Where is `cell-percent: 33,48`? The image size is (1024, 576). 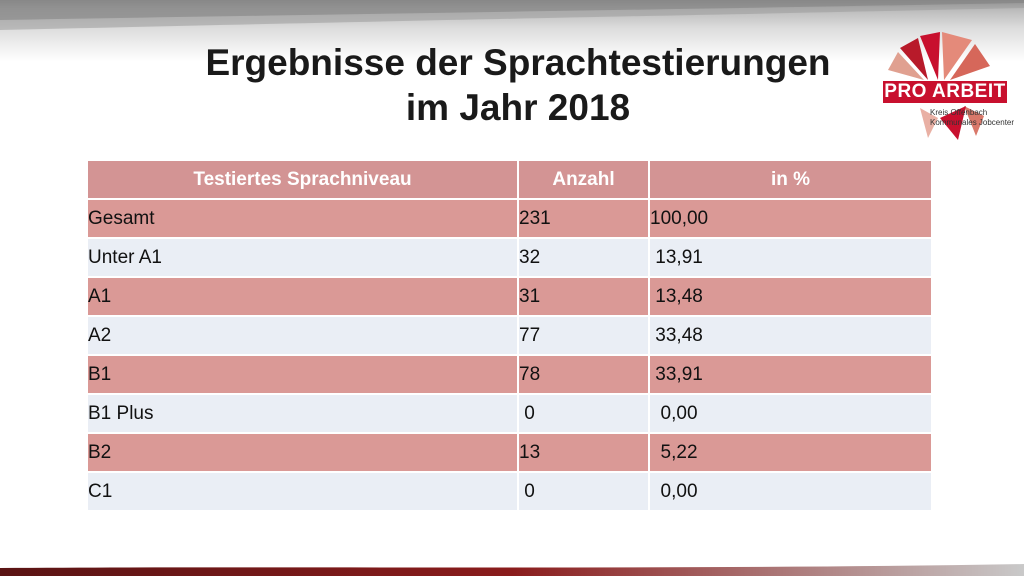
cell-percent: 33,48 is located at coordinates (790, 335).